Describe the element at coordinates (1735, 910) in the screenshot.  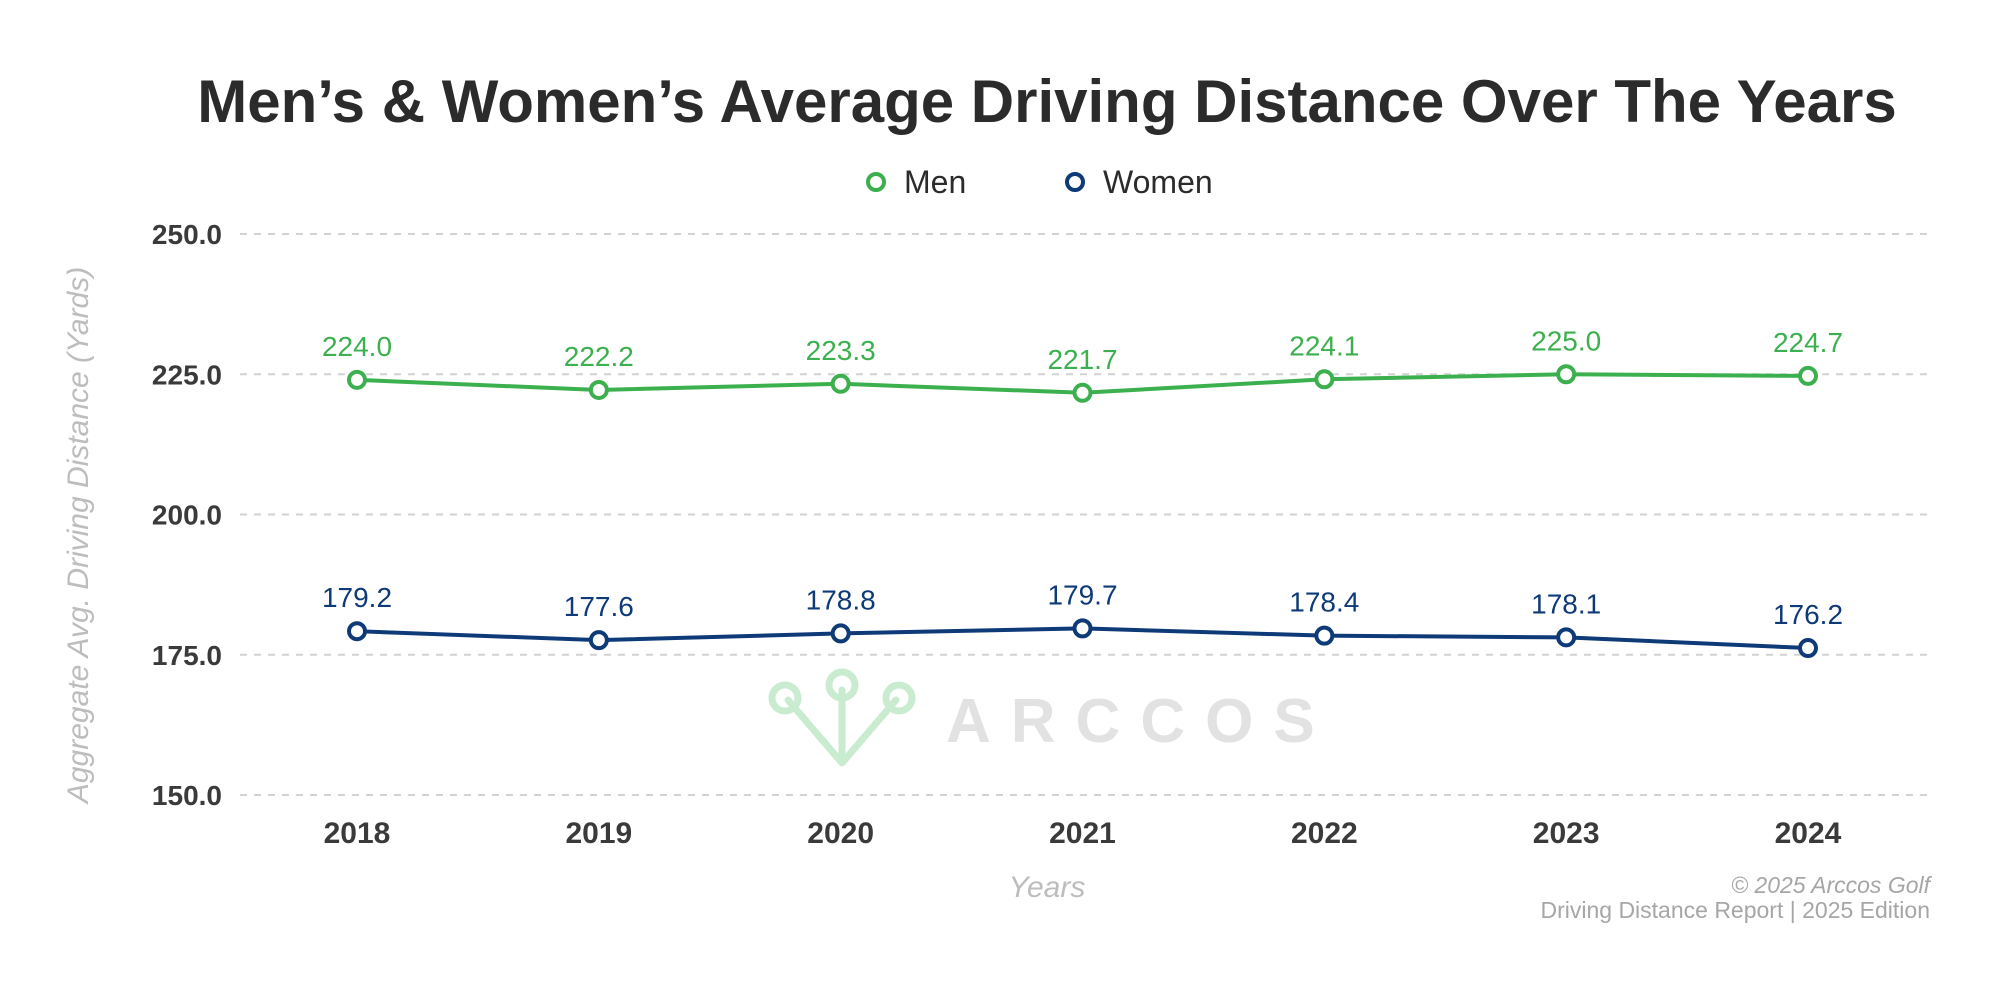
I see `footer-edition: Driving Distance Report | 2025 Edition` at that location.